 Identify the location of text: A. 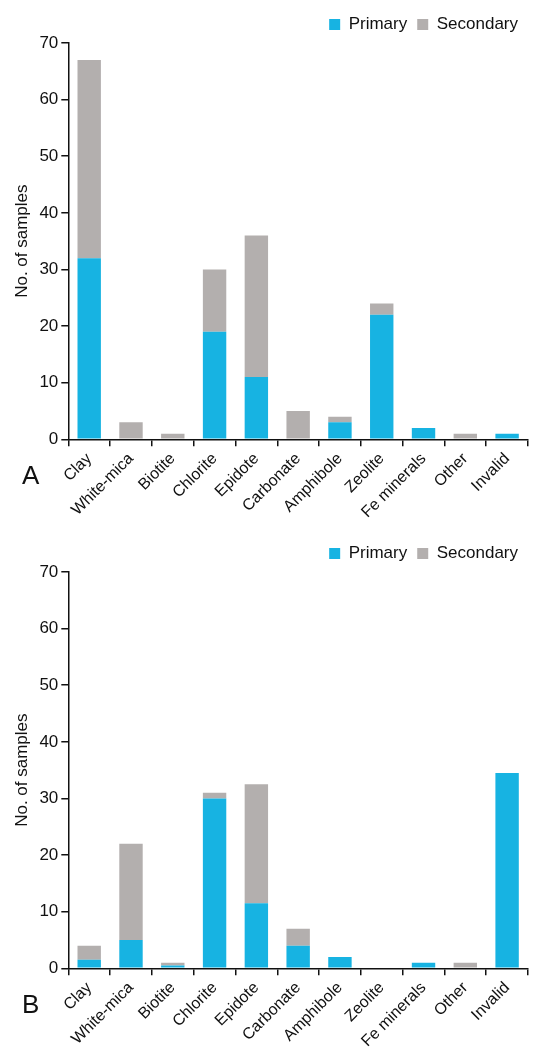
(31, 475).